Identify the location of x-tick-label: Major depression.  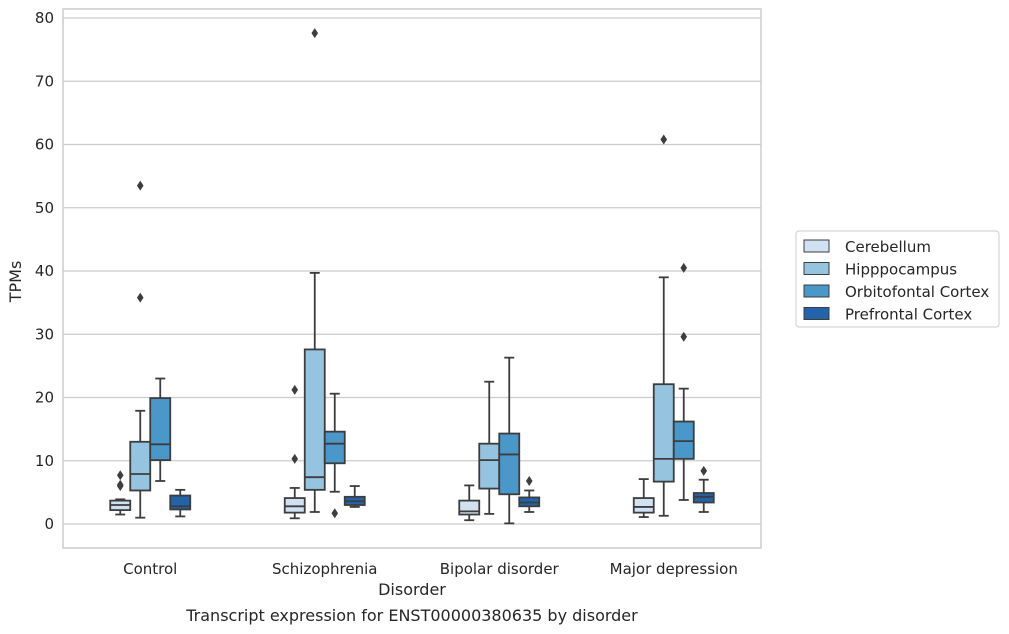
(674, 569).